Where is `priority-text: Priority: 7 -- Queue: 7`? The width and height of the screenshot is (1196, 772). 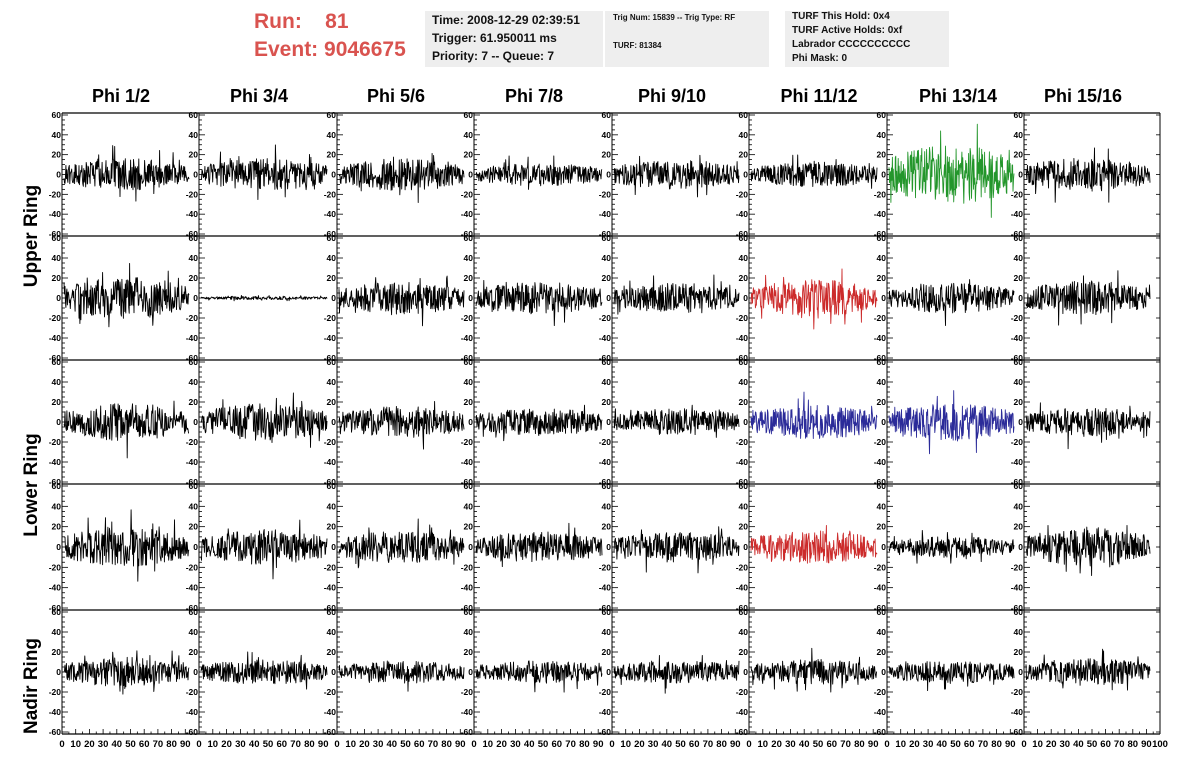
priority-text: Priority: 7 -- Queue: 7 is located at coordinates (493, 56).